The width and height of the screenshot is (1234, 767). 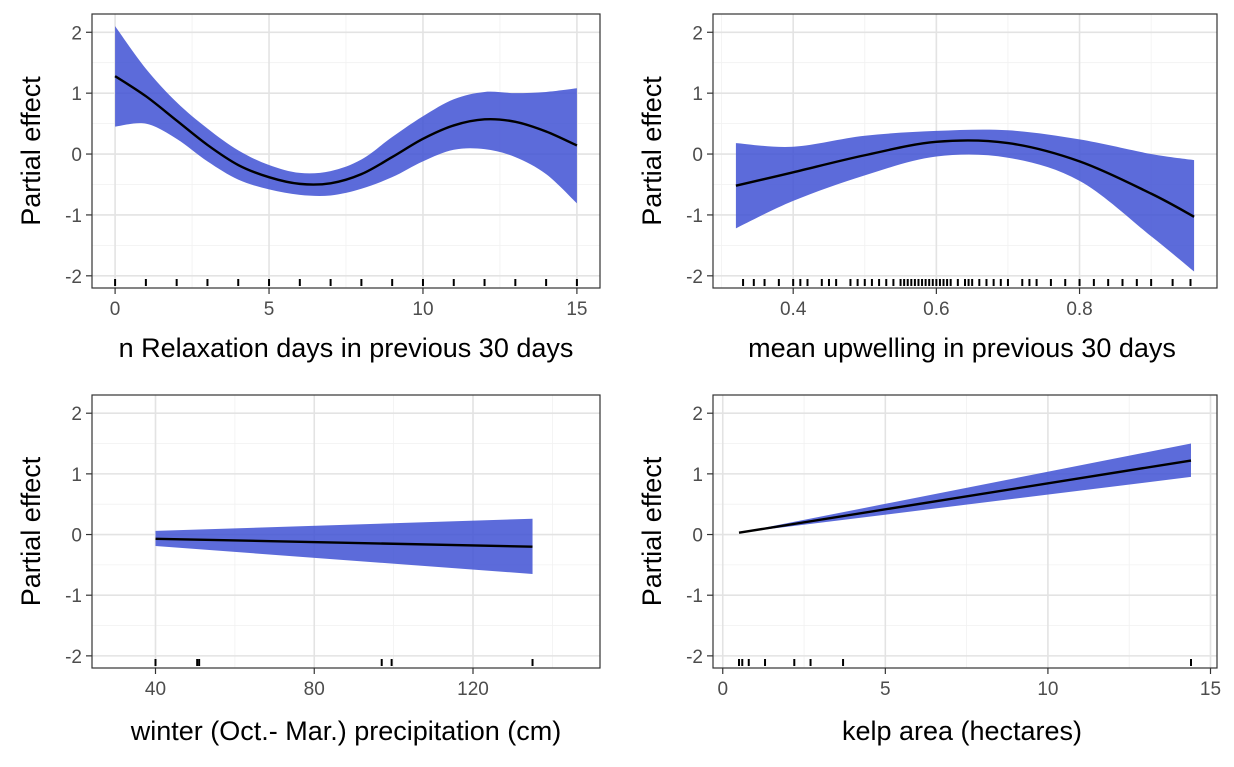 What do you see at coordinates (346, 348) in the screenshot?
I see `x-axis-title: n Relaxation days in previous 30 days` at bounding box center [346, 348].